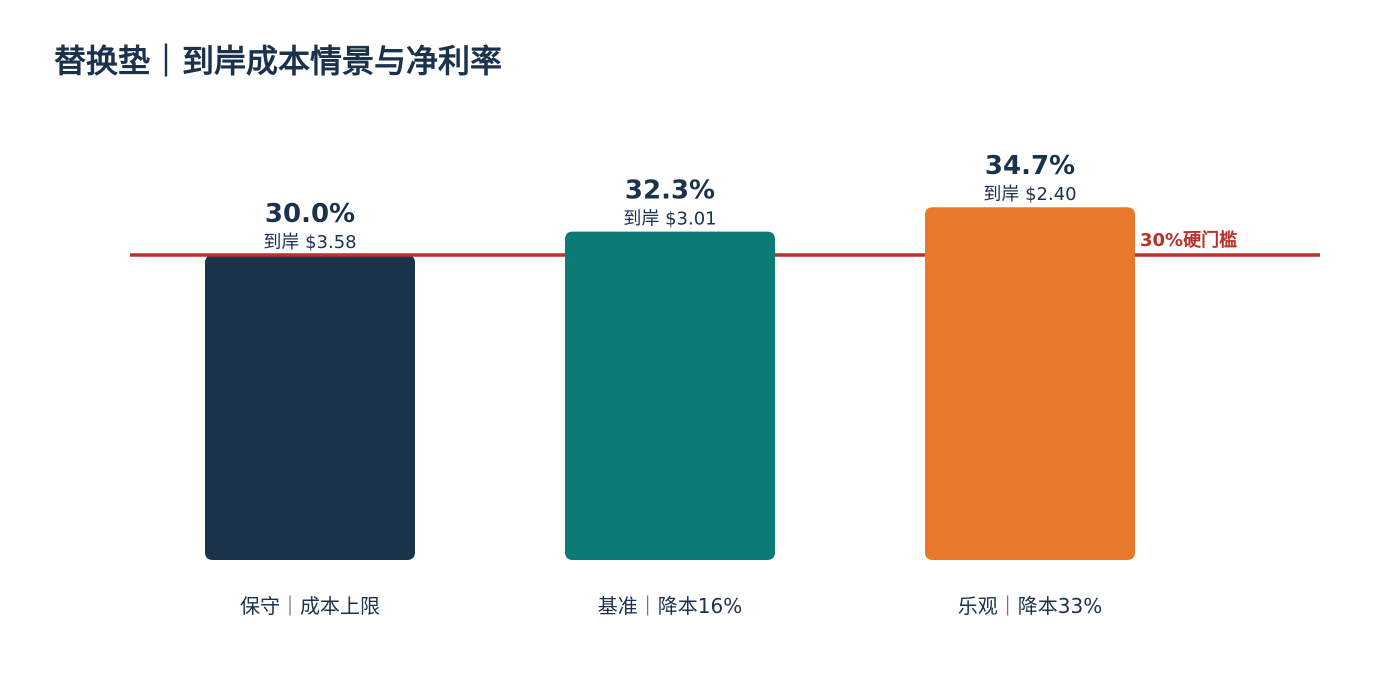 Image resolution: width=1400 pixels, height=680 pixels. Describe the element at coordinates (669, 219) in the screenshot. I see `landed-cost-label-2: 到岸 $3.01` at that location.